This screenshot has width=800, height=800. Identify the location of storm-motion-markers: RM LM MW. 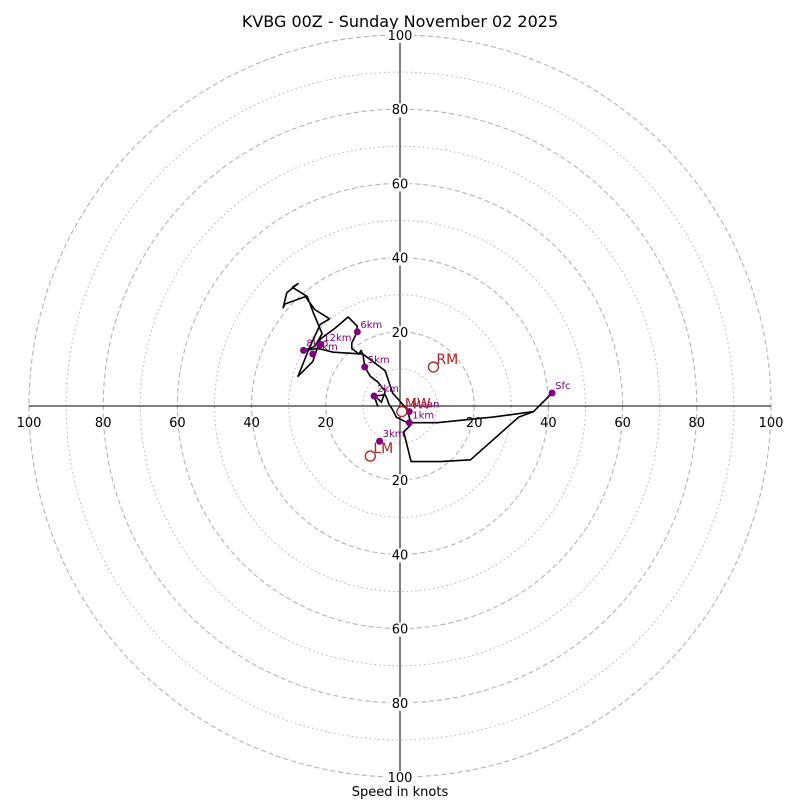
(411, 407).